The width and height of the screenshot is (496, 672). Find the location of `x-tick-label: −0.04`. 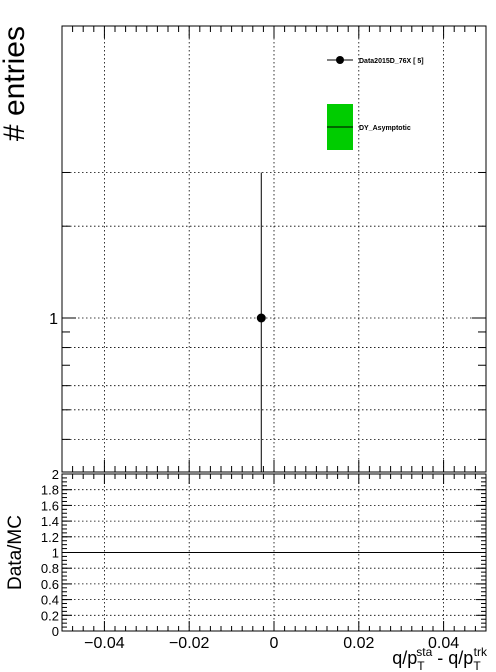

x-tick-label: −0.04 is located at coordinates (104, 643).